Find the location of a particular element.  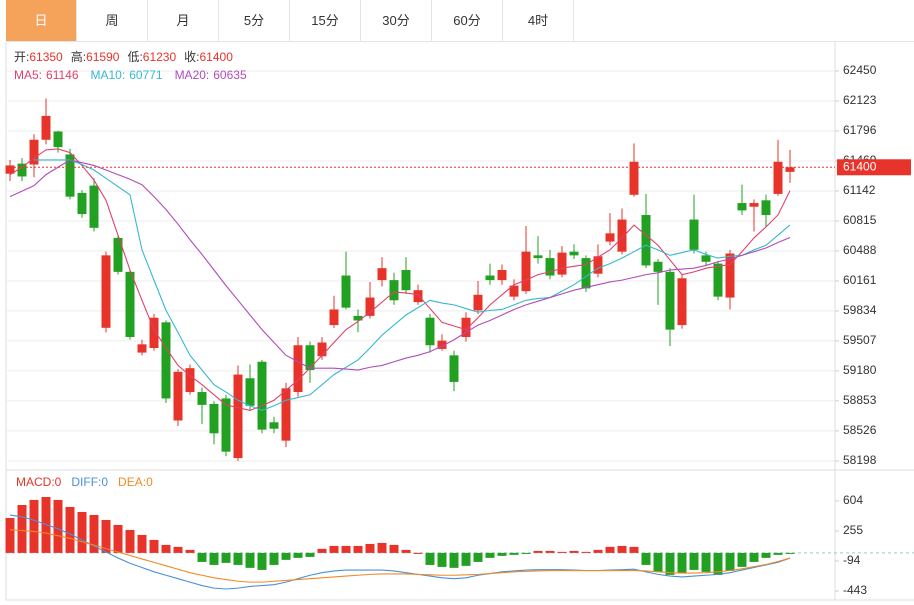

y-tick-label: 58853 is located at coordinates (860, 400).